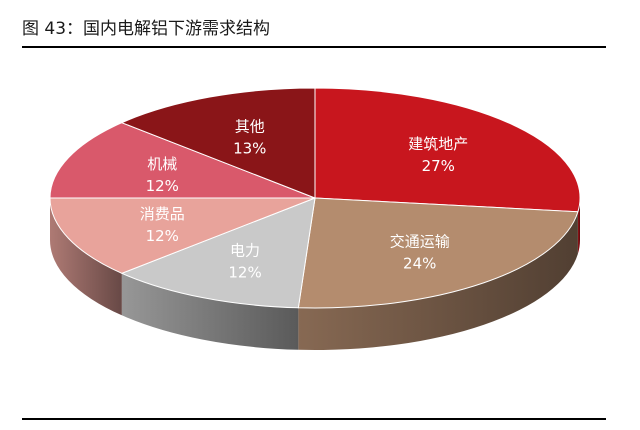 This screenshot has width=640, height=430. What do you see at coordinates (86, 257) in the screenshot?
I see `slice-4-side` at bounding box center [86, 257].